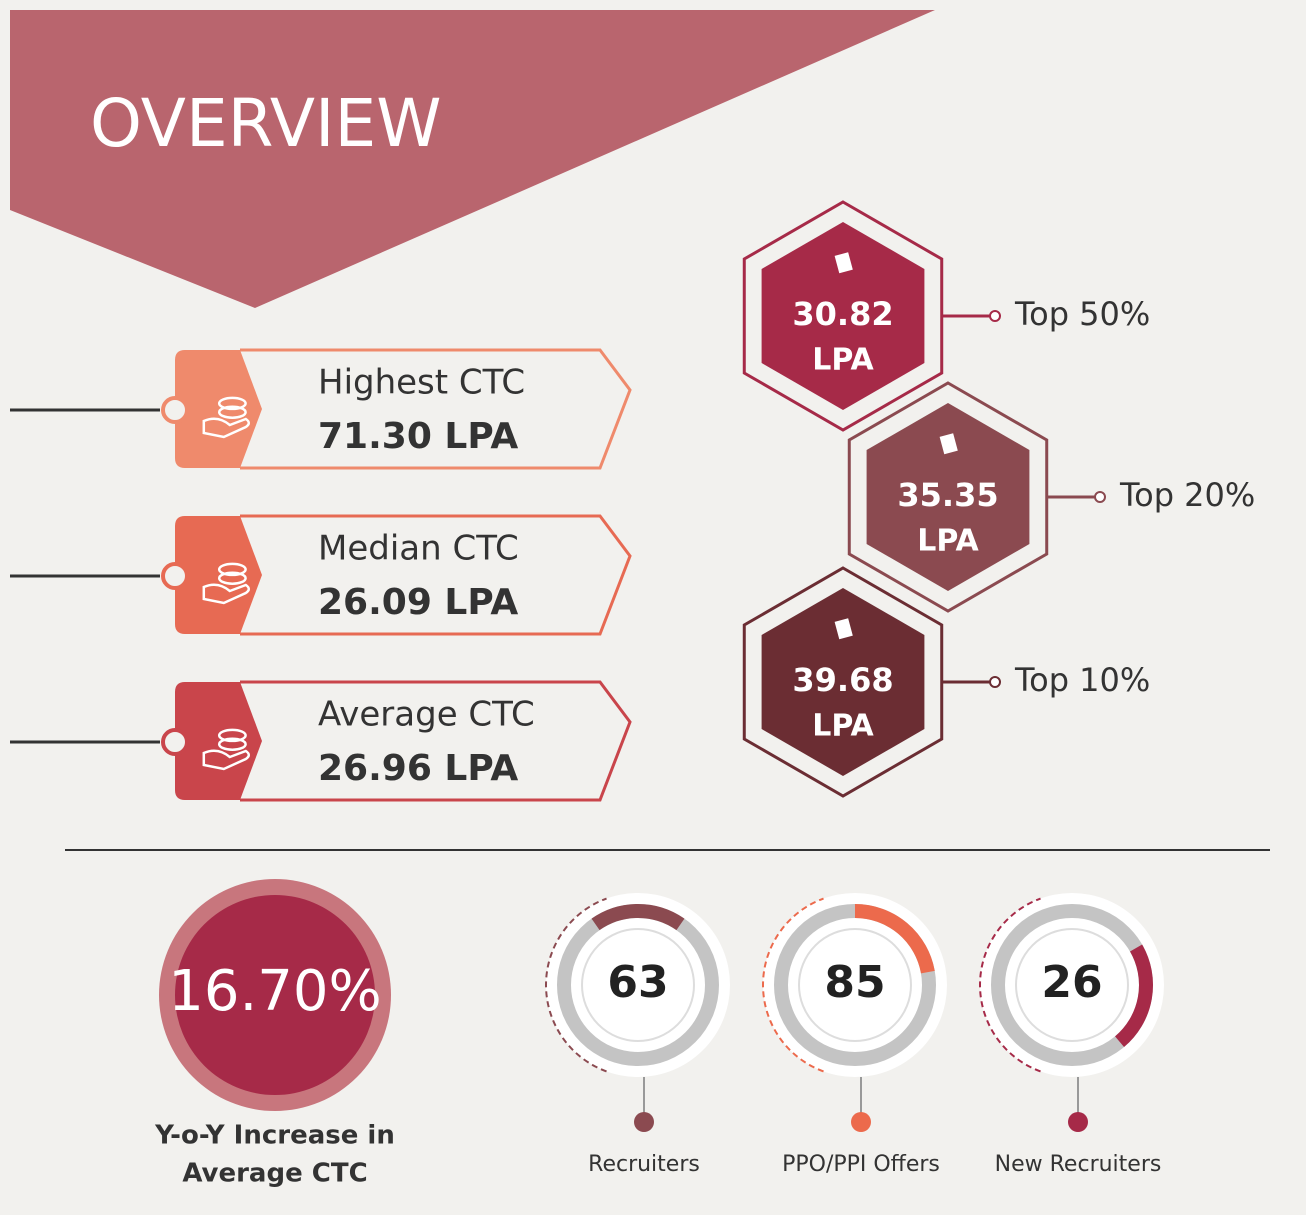 The width and height of the screenshot is (1306, 1215). Describe the element at coordinates (274, 1174) in the screenshot. I see `yoy-caption: Average CTC` at that location.